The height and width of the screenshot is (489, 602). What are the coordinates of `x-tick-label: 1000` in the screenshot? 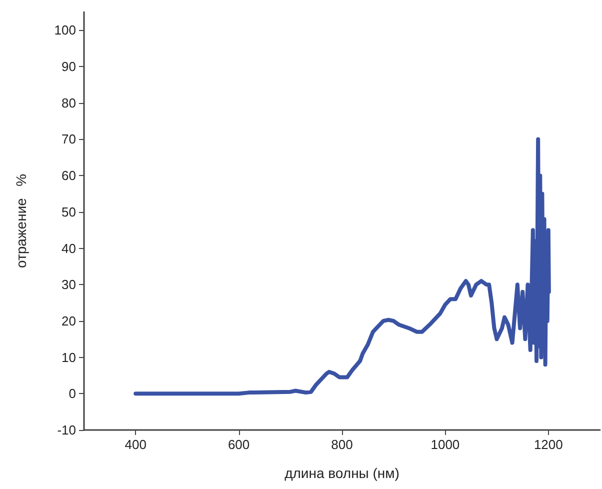 It's located at (445, 444).